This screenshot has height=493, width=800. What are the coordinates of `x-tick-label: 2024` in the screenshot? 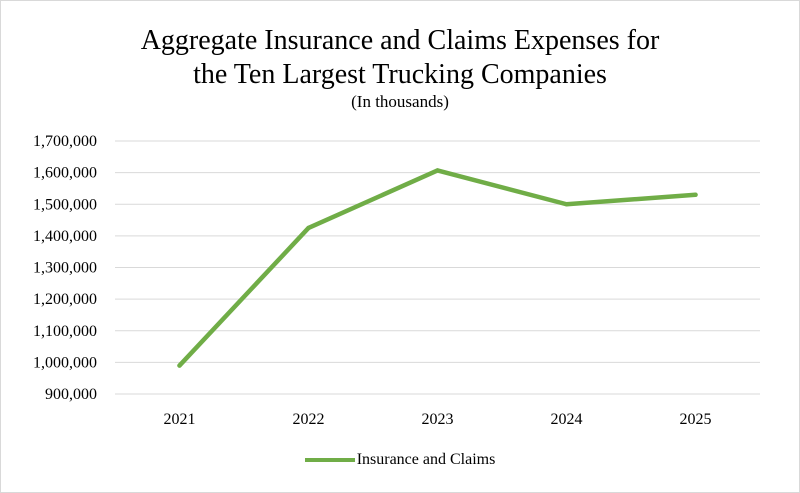 It's located at (567, 419).